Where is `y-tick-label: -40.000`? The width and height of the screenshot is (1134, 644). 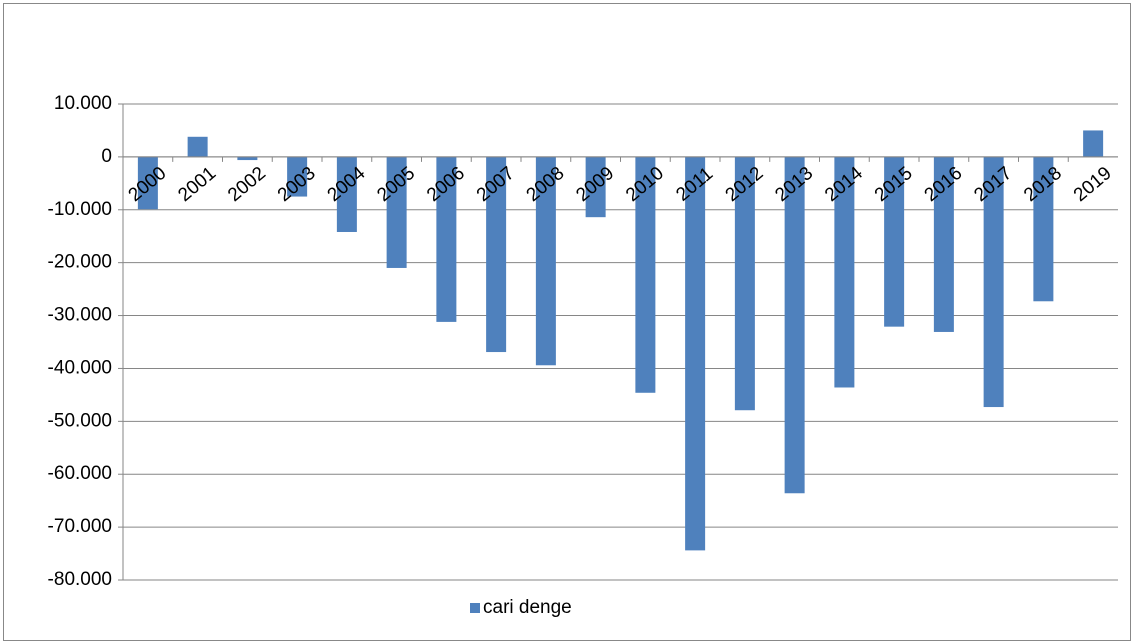
y-tick-label: -40.000 is located at coordinates (80, 367).